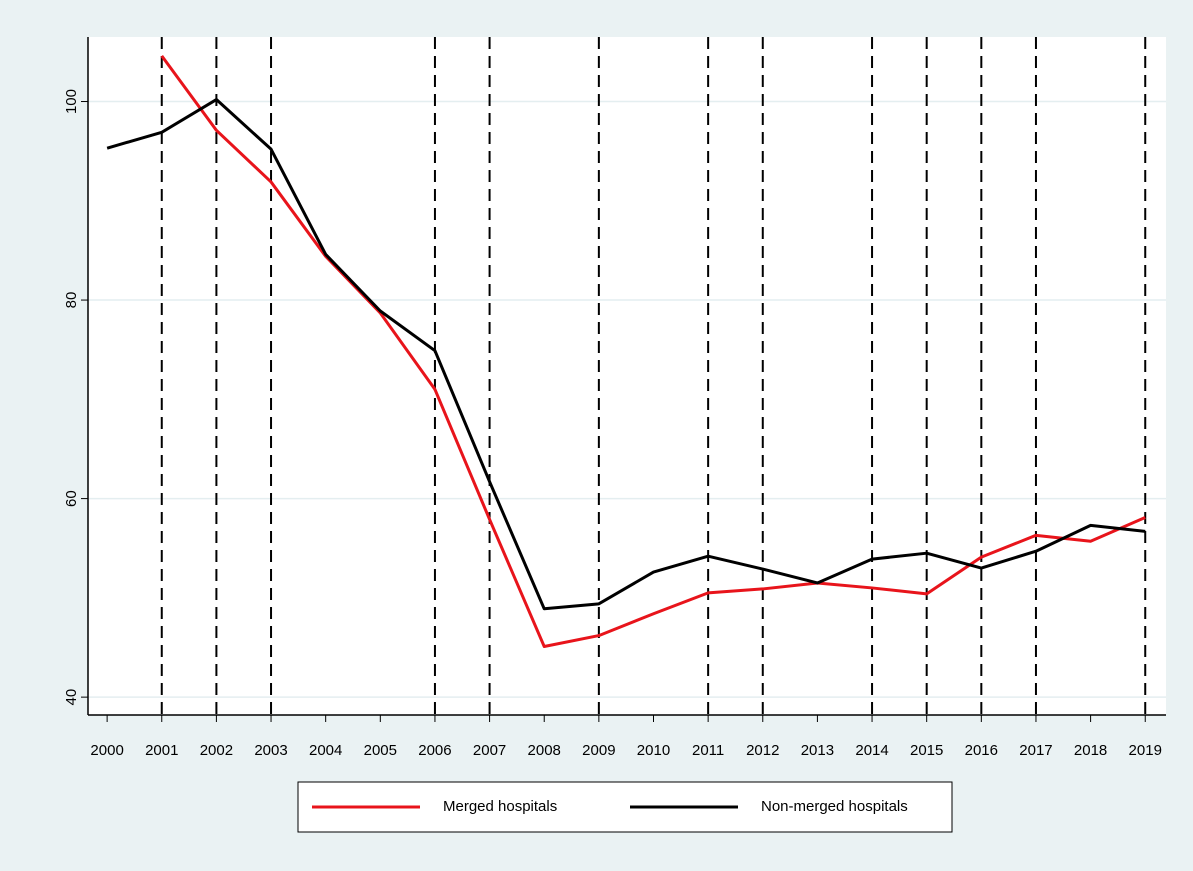  Describe the element at coordinates (1035, 750) in the screenshot. I see `x-tick-label: 2017` at that location.